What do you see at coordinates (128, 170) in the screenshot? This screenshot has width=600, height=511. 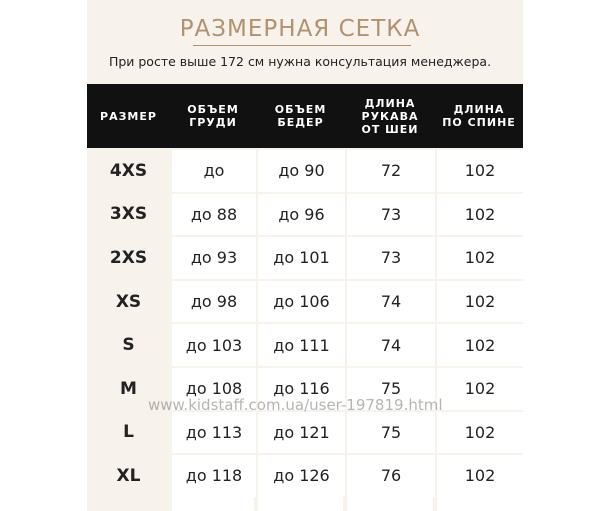 I see `size-cell: 4XS` at bounding box center [128, 170].